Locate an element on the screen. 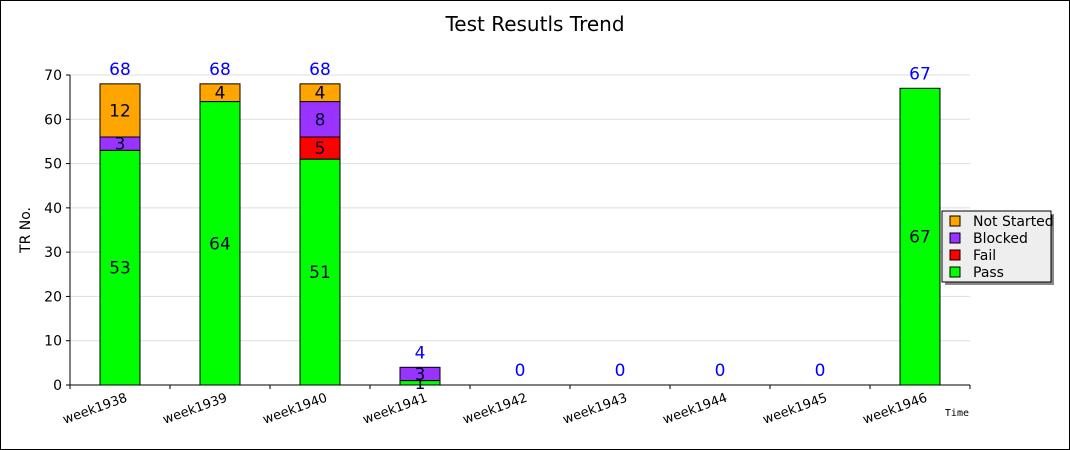 This screenshot has width=1070, height=450. x-tick-label: week1942 is located at coordinates (495, 409).